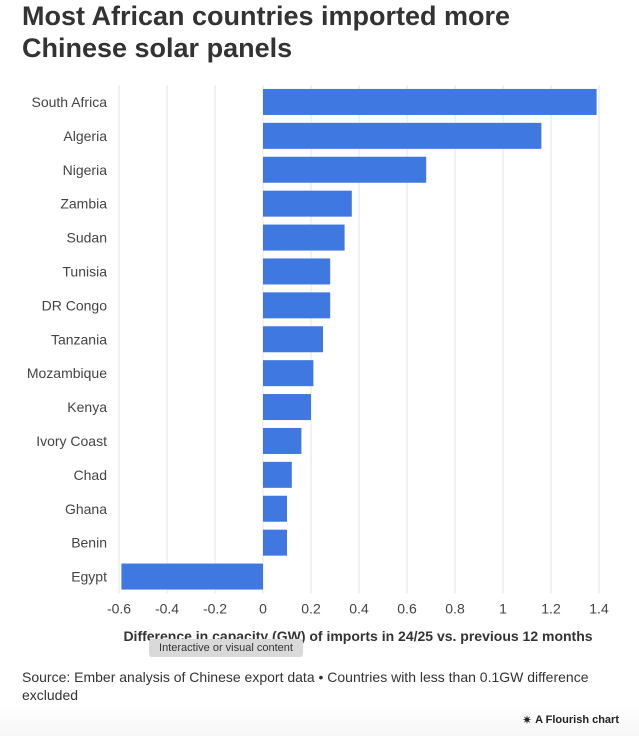  Describe the element at coordinates (288, 373) in the screenshot. I see `bar-mozambique` at that location.